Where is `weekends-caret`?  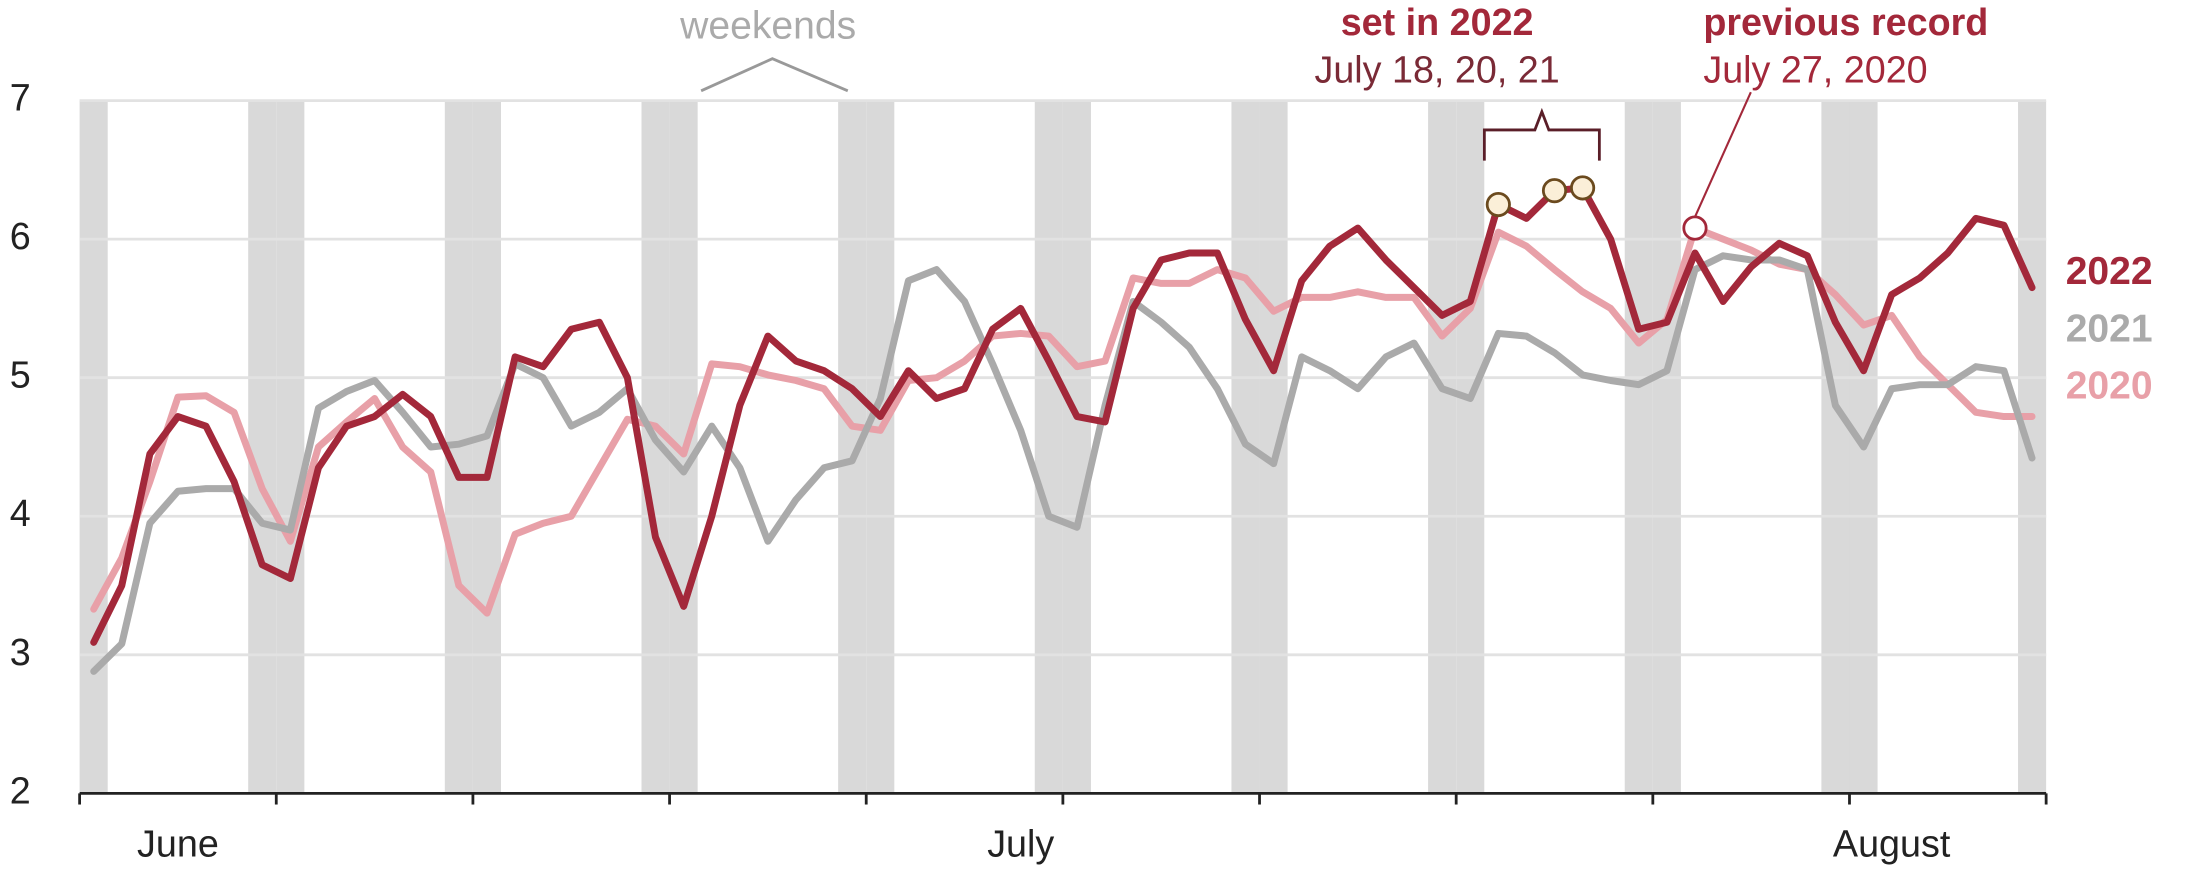
weekends-caret is located at coordinates (774, 75).